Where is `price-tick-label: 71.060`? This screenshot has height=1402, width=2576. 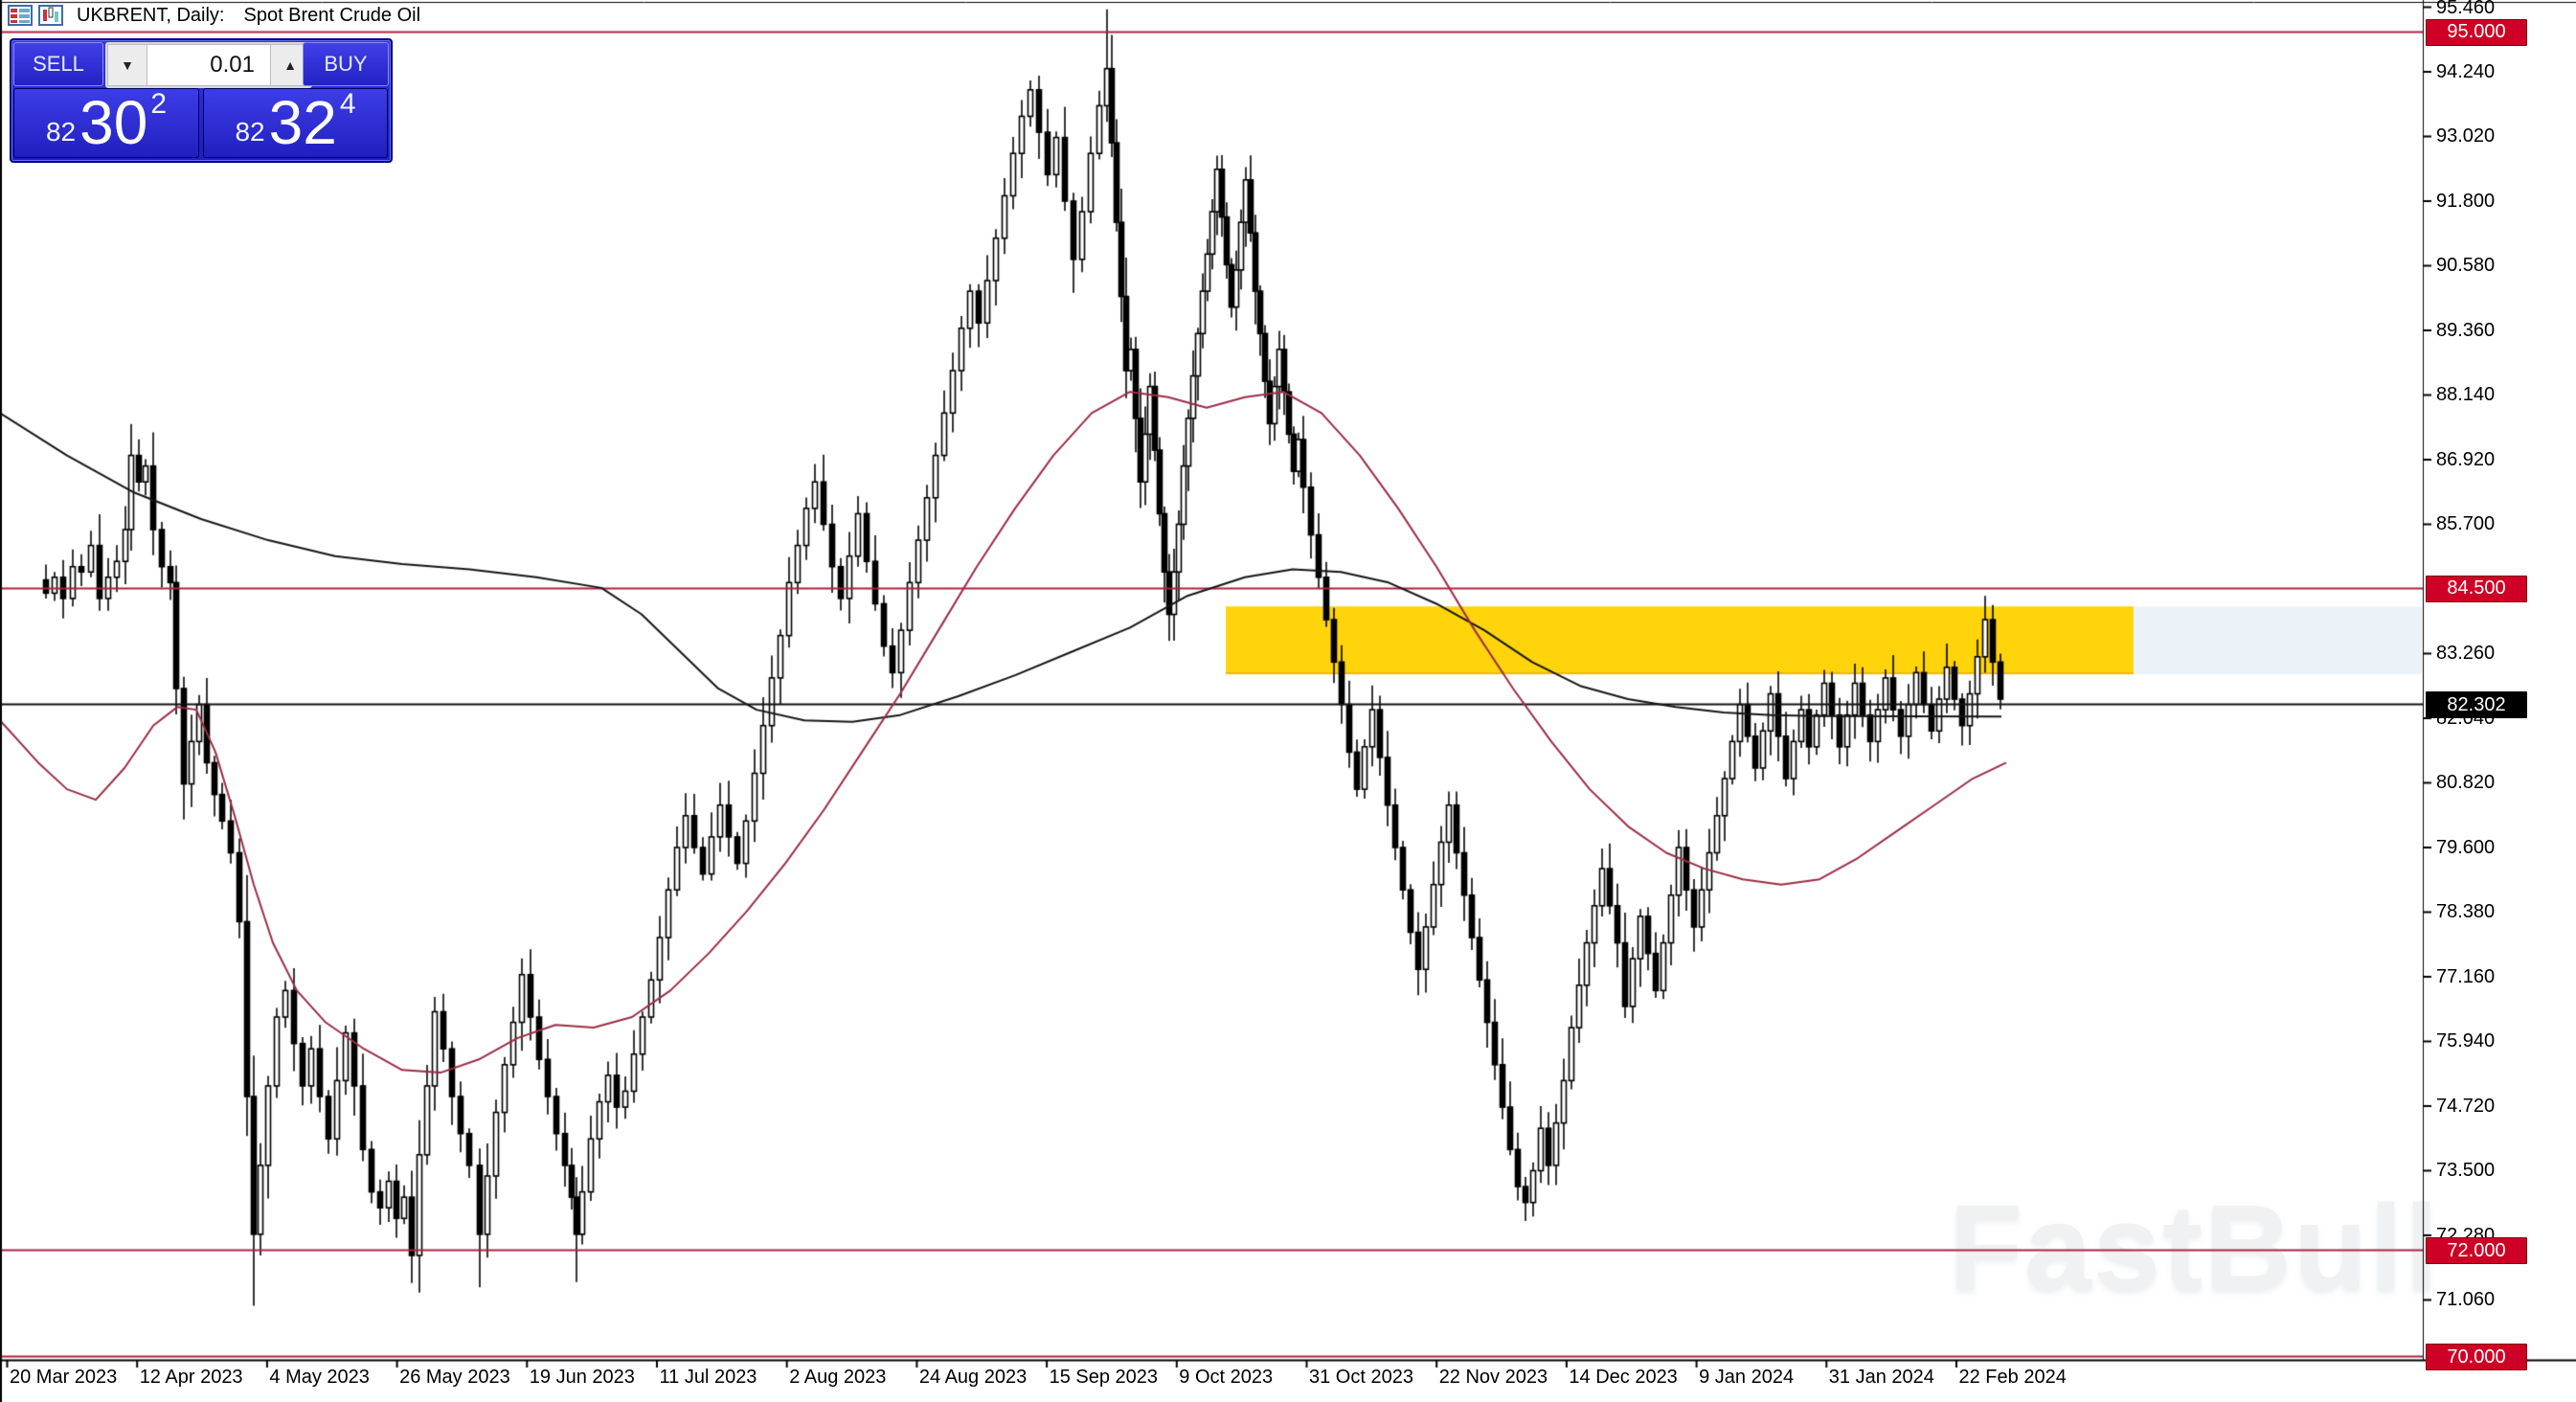 price-tick-label: 71.060 is located at coordinates (2466, 1300).